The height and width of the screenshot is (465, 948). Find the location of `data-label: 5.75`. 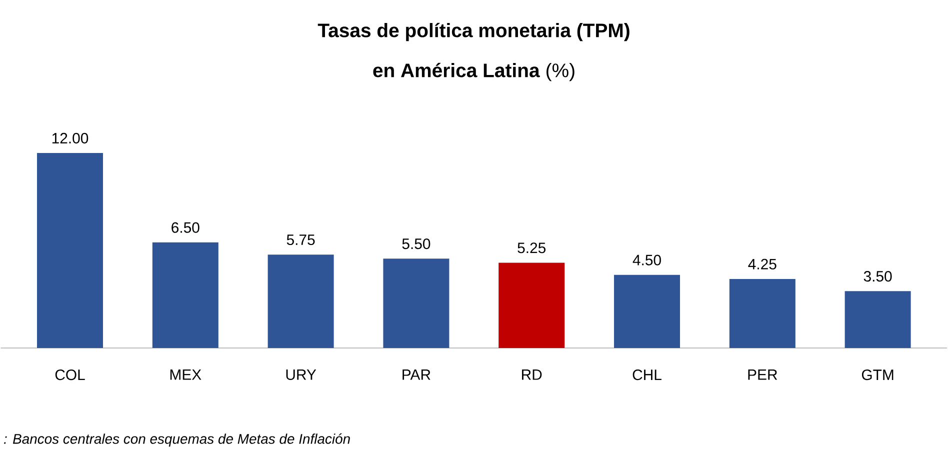

data-label: 5.75 is located at coordinates (300, 240).